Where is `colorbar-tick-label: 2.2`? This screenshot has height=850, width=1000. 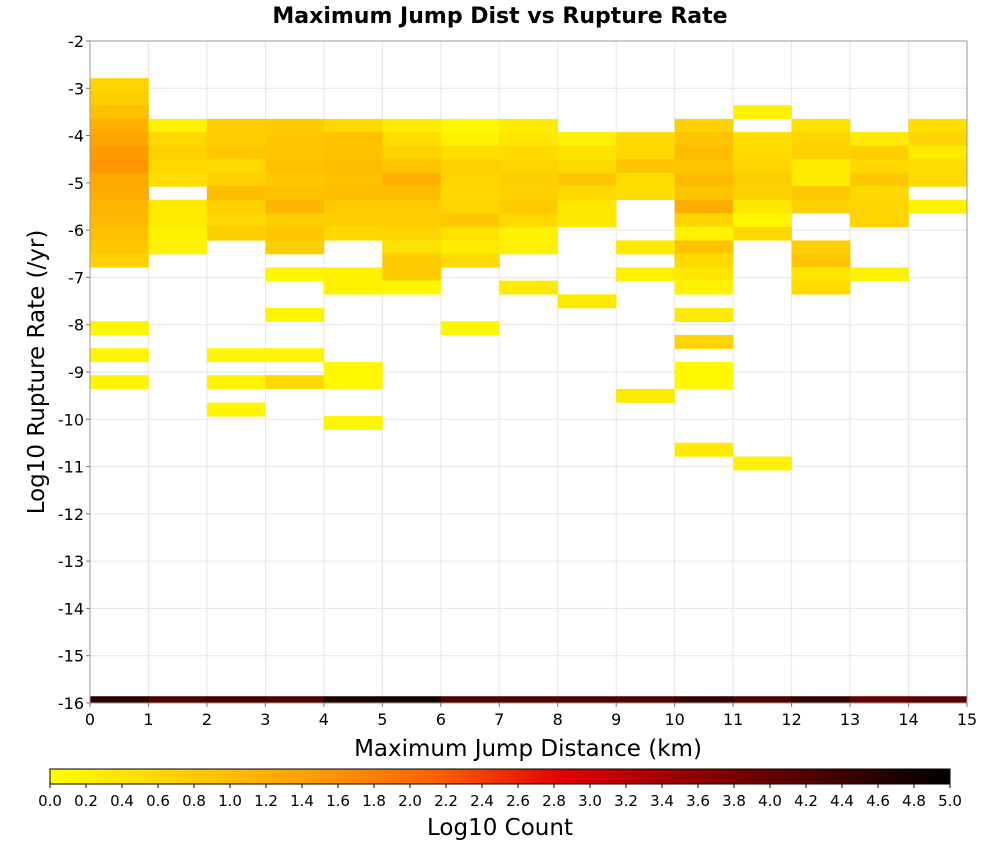 colorbar-tick-label: 2.2 is located at coordinates (446, 801).